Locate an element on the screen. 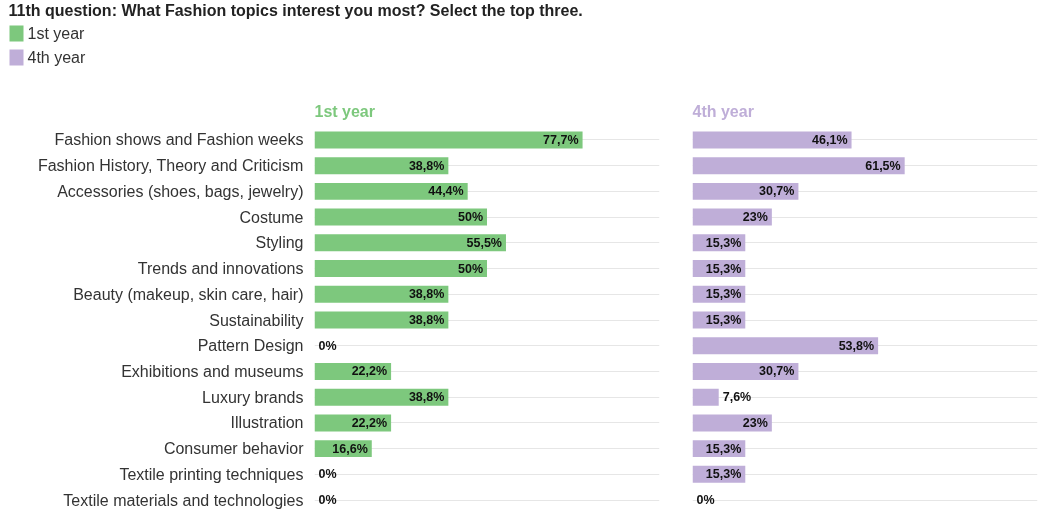 The width and height of the screenshot is (1038, 515). y-tick-label: Beauty (makeup, skin care, hair) is located at coordinates (188, 294).